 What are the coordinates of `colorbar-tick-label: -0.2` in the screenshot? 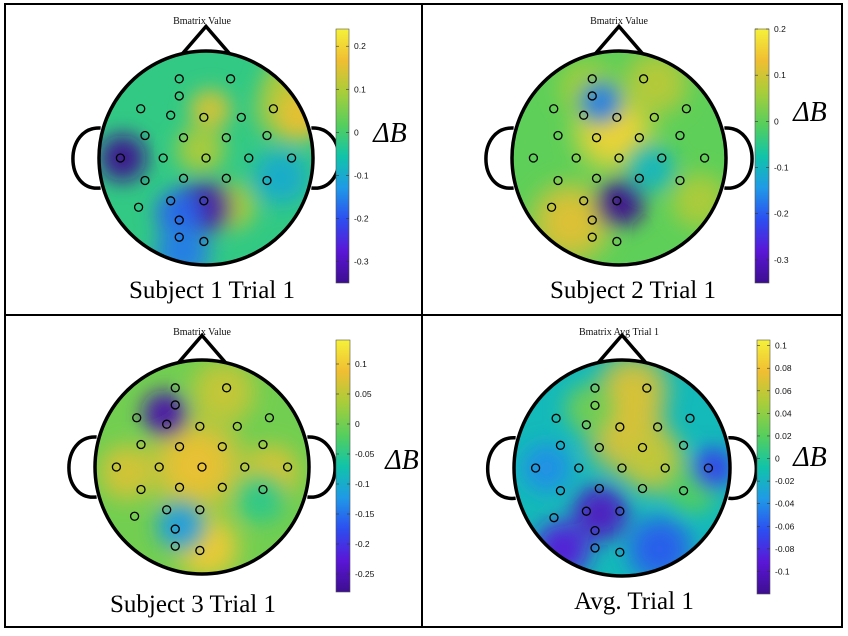 It's located at (362, 544).